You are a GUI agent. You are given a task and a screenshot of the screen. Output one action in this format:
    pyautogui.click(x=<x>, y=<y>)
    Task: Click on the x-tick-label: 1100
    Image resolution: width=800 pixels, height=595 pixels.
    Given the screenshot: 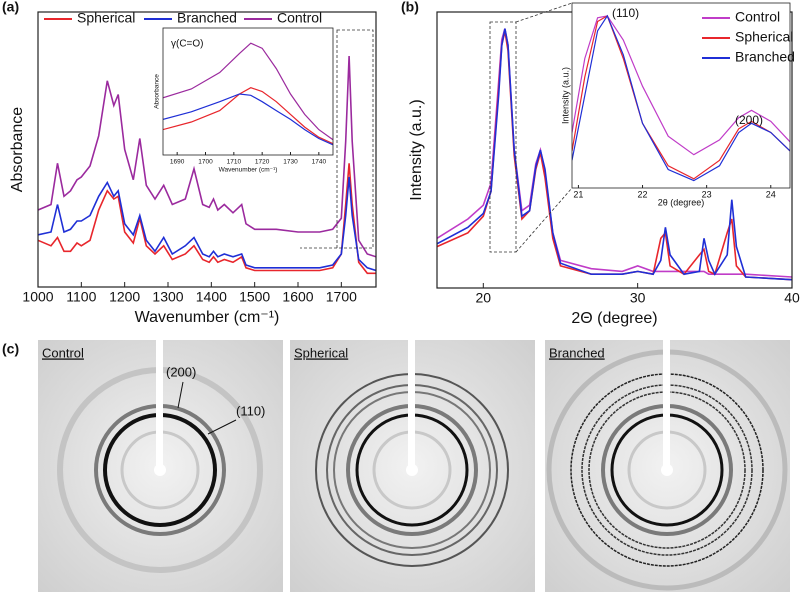 What is the action you would take?
    pyautogui.click(x=81, y=297)
    